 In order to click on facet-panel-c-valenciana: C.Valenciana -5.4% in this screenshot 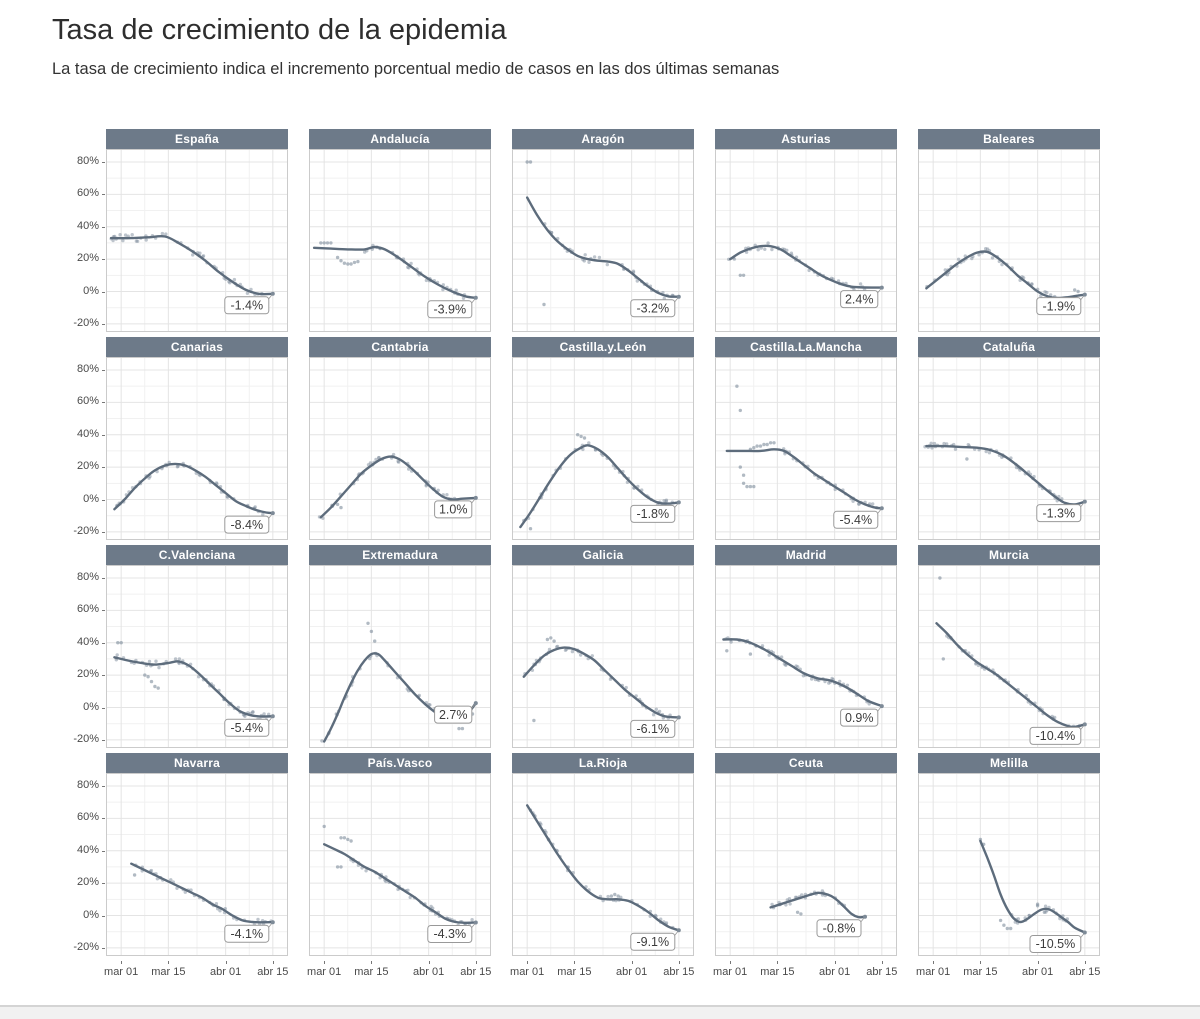, I will do `click(197, 646)`.